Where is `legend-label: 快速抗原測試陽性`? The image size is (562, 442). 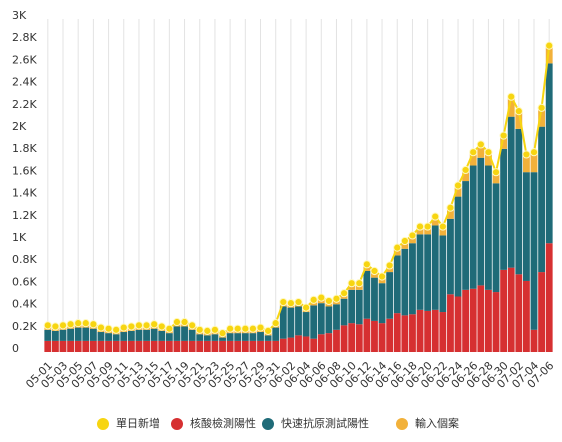 legend-label: 快速抗原測試陽性 is located at coordinates (325, 423).